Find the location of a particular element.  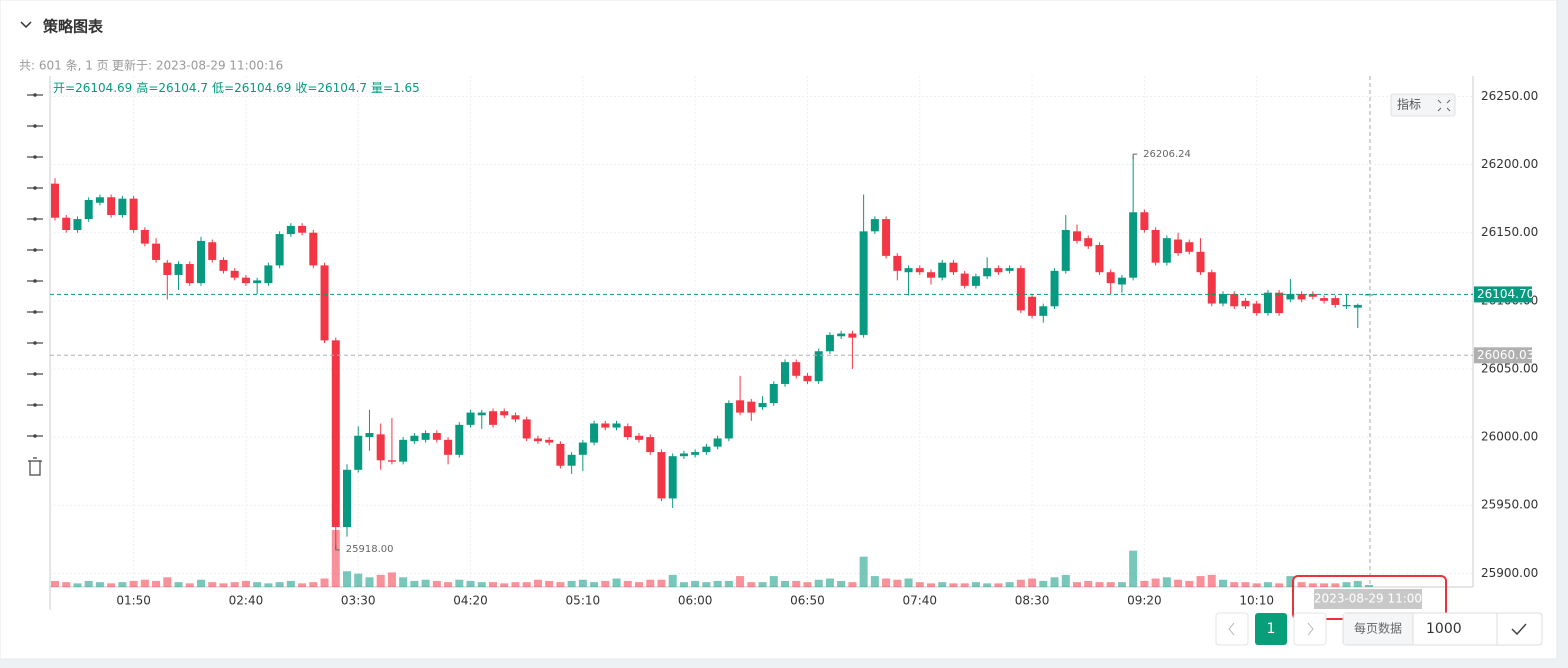

x-tick-label: 07:40 is located at coordinates (919, 601).